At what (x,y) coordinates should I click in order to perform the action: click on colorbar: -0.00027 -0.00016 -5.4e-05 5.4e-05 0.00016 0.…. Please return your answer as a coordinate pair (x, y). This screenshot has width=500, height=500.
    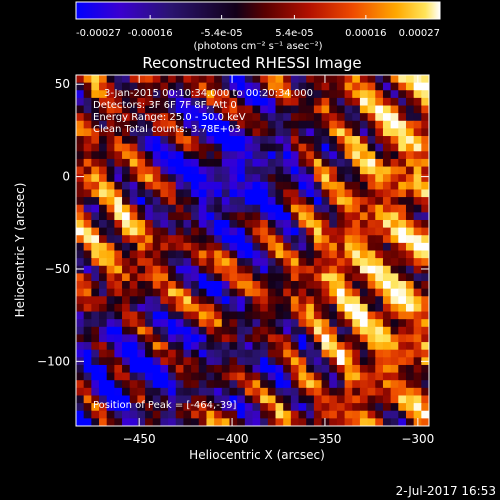
    Looking at the image, I should click on (258, 26).